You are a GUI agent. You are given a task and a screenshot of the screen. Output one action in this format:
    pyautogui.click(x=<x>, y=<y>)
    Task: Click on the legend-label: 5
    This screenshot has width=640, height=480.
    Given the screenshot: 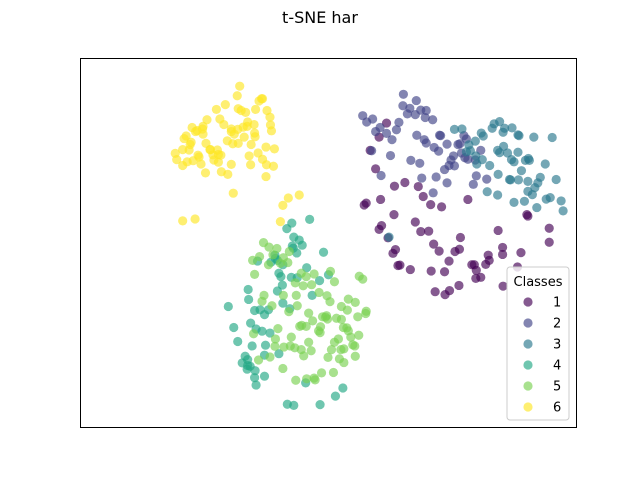 What is the action you would take?
    pyautogui.click(x=557, y=387)
    